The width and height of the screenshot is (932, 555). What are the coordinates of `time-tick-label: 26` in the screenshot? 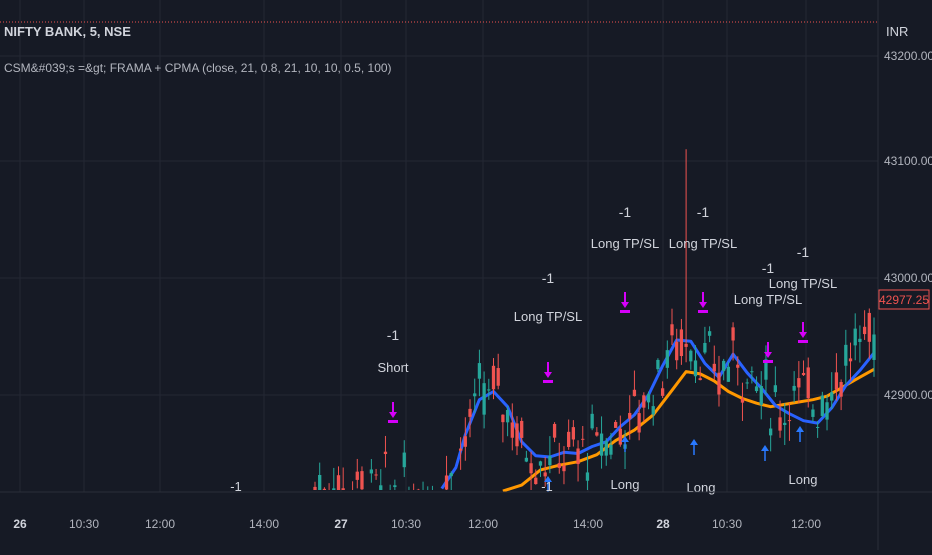 It's located at (20, 524).